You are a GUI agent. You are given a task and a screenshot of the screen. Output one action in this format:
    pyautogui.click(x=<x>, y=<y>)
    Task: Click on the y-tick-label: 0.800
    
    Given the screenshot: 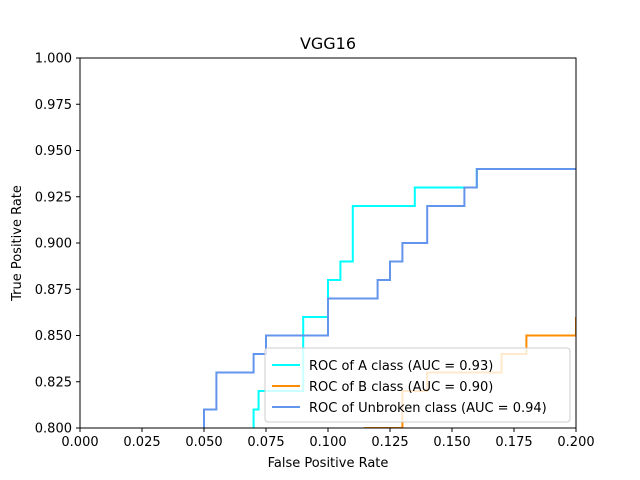 What is the action you would take?
    pyautogui.click(x=53, y=429)
    